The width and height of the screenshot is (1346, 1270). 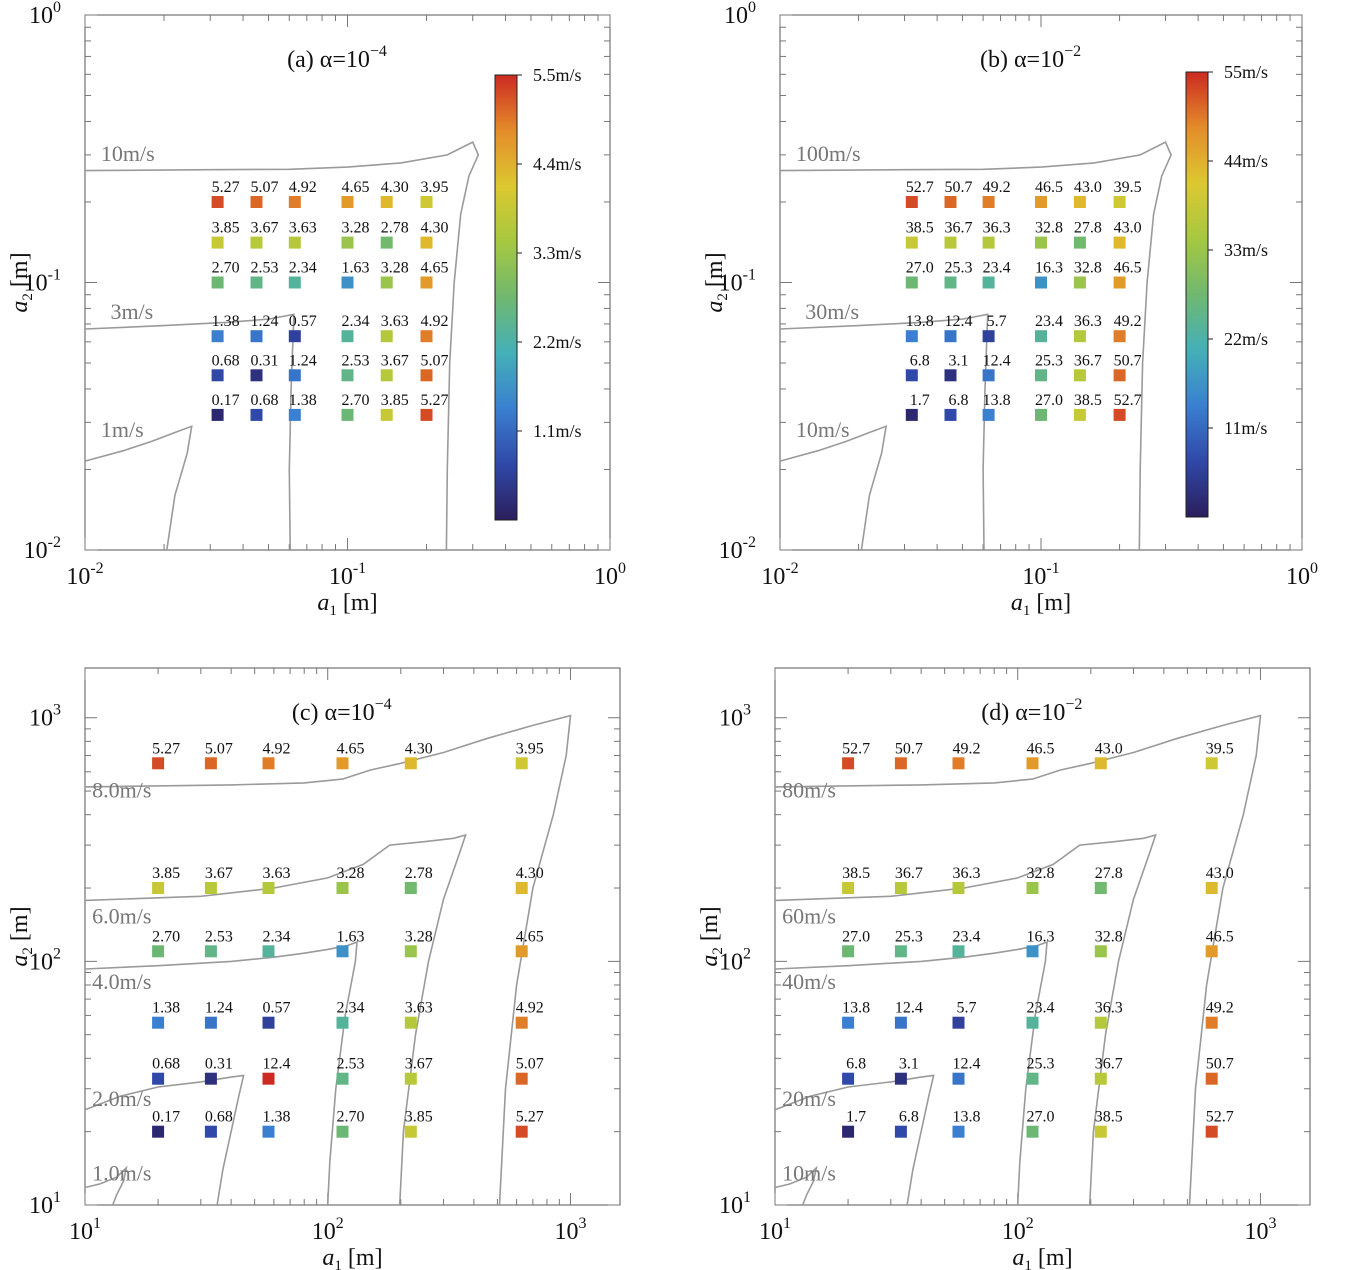 What do you see at coordinates (1245, 428) in the screenshot?
I see `colorbar-tick-label: 11m/s` at bounding box center [1245, 428].